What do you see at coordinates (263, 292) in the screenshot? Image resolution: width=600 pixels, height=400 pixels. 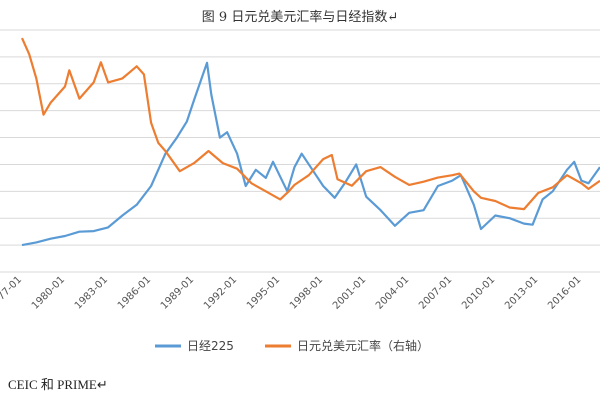 I see `x-tick-label: 1995-01` at bounding box center [263, 292].